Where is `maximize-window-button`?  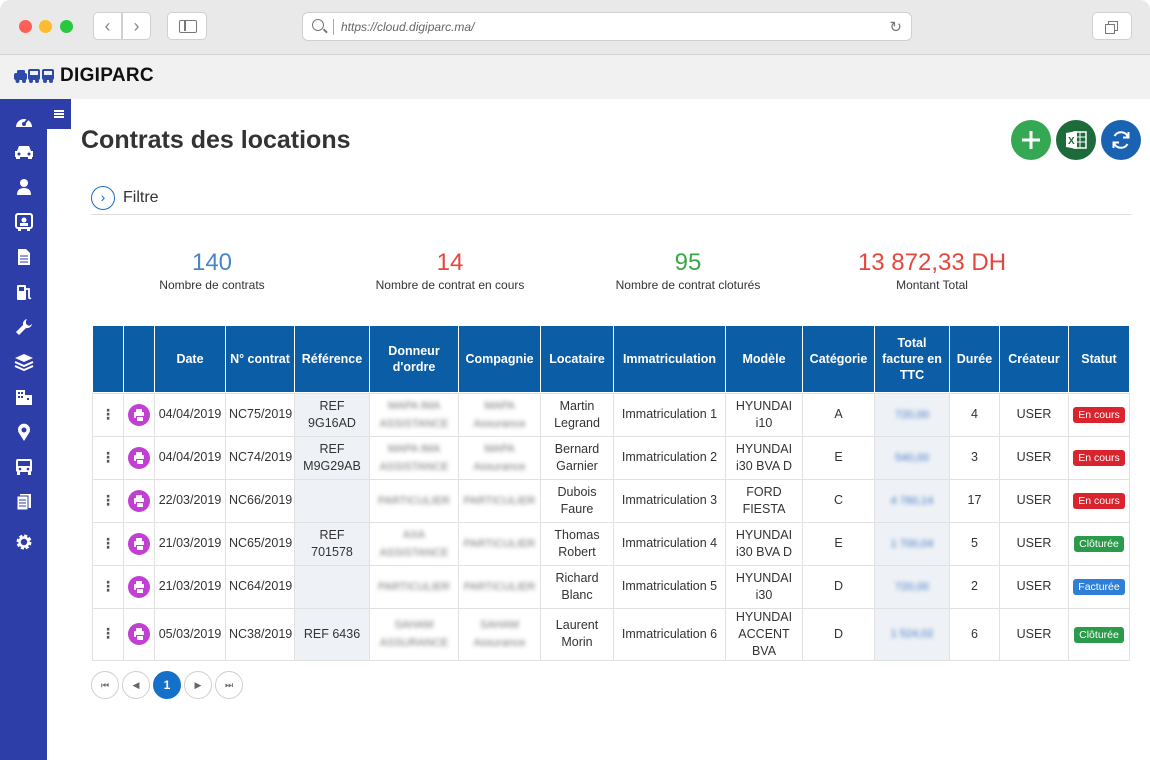 maximize-window-button is located at coordinates (66, 26).